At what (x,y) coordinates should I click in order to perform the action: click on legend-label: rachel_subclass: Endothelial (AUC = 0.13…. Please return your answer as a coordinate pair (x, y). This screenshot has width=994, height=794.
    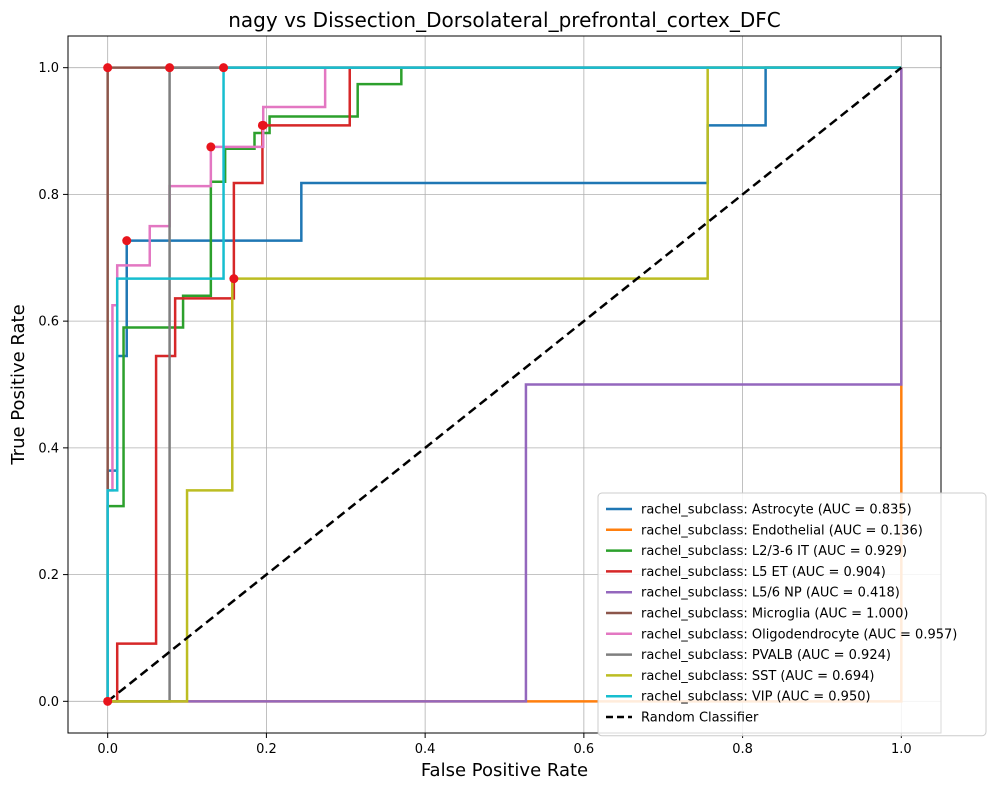
    Looking at the image, I should click on (782, 530).